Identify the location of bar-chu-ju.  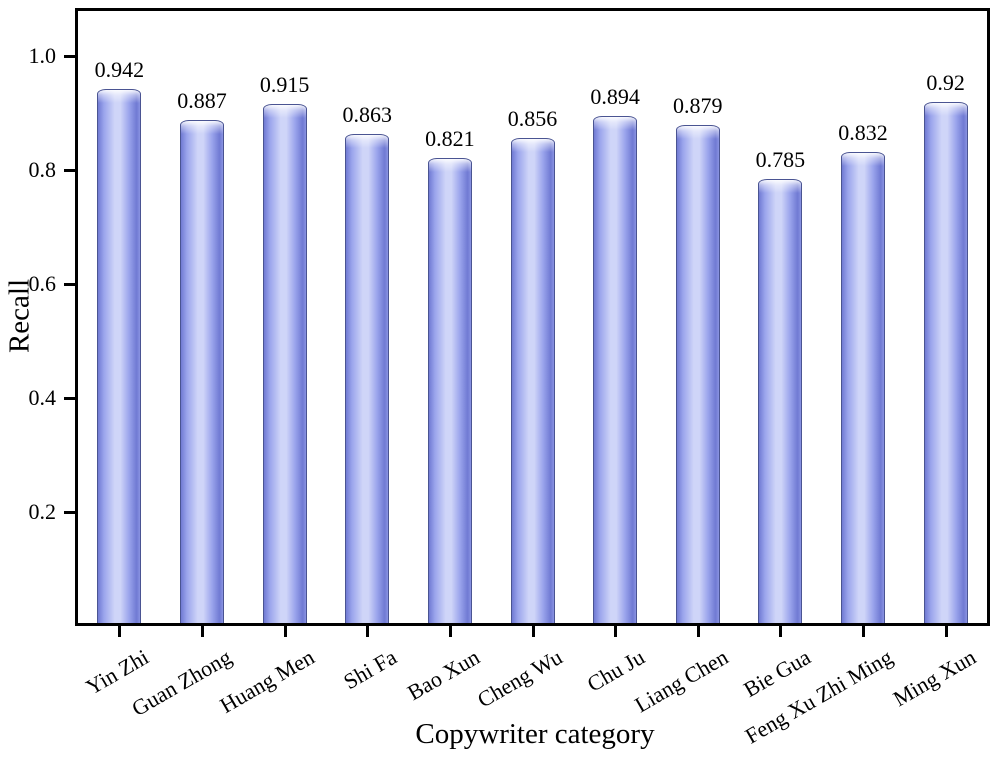
(615, 369).